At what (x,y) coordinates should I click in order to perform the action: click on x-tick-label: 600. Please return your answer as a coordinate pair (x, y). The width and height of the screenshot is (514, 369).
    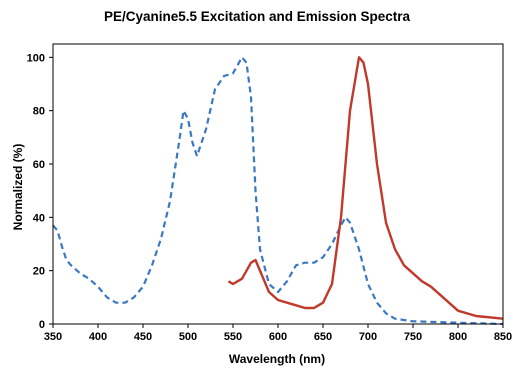
    Looking at the image, I should click on (278, 337).